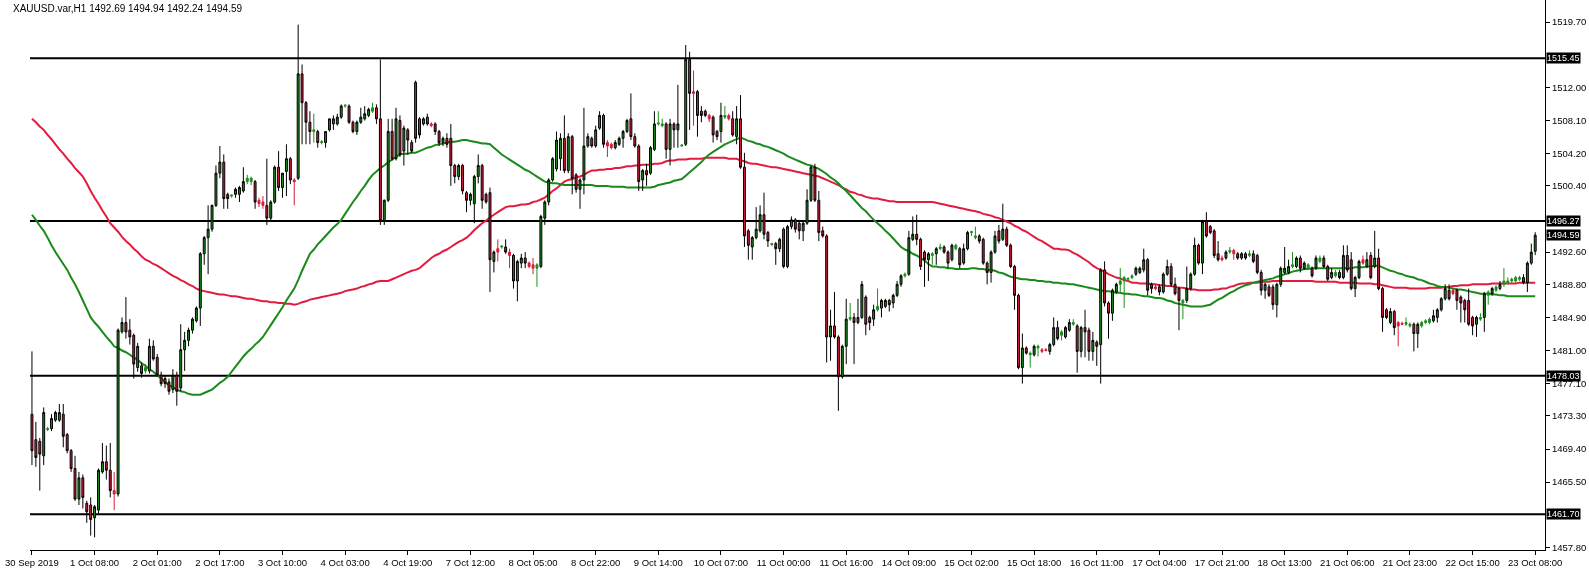  What do you see at coordinates (1569, 120) in the screenshot?
I see `y-tick-label: 1508.10` at bounding box center [1569, 120].